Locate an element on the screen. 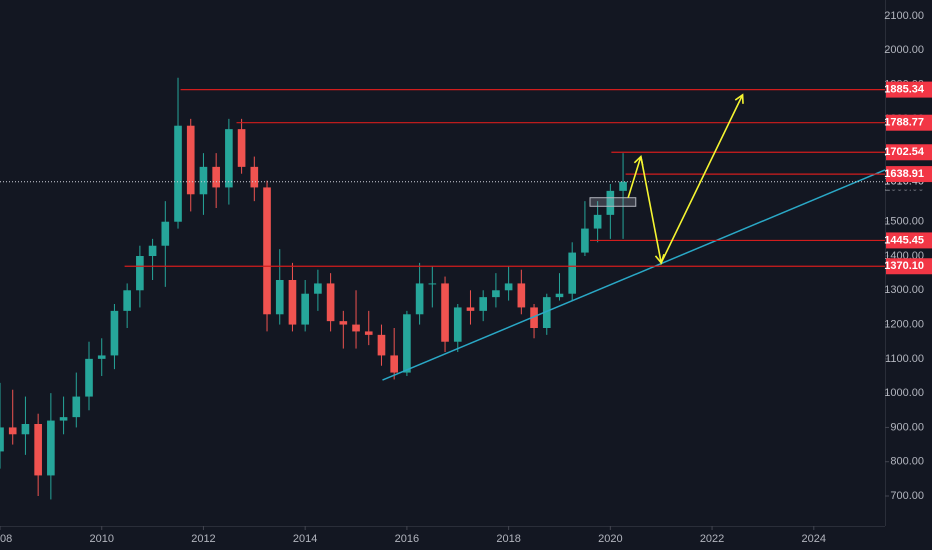 The image size is (932, 550). x-tick-label: 2022 is located at coordinates (712, 539).